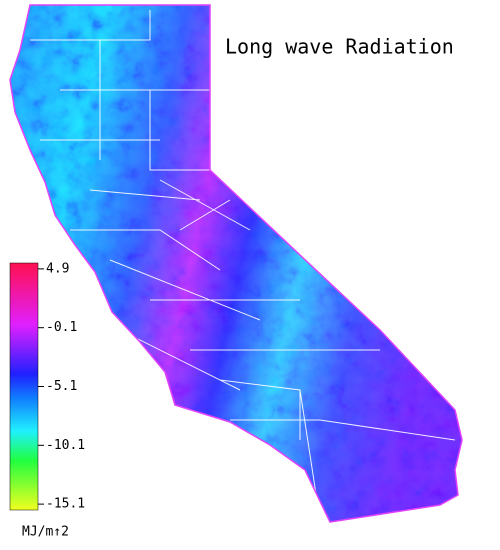 The height and width of the screenshot is (550, 500). Describe the element at coordinates (57, 268) in the screenshot. I see `colorbar-tick-label: 4.9` at that location.